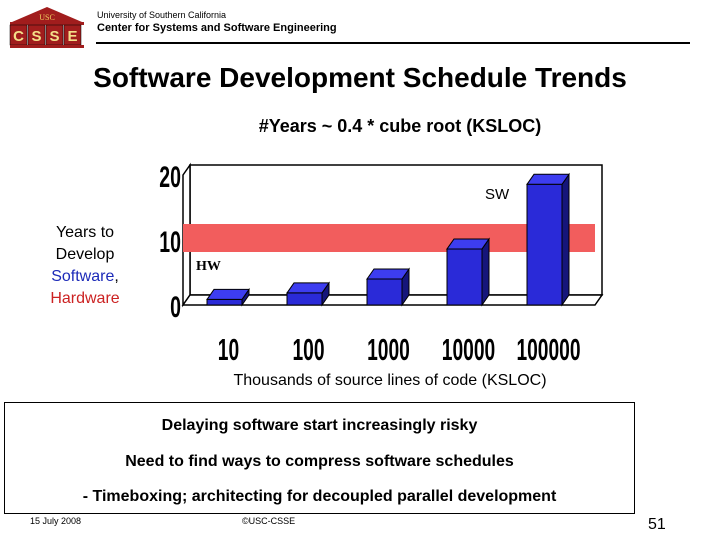 The height and width of the screenshot is (540, 720). What do you see at coordinates (116, 276) in the screenshot?
I see `y-axis-label-comma: ,` at bounding box center [116, 276].